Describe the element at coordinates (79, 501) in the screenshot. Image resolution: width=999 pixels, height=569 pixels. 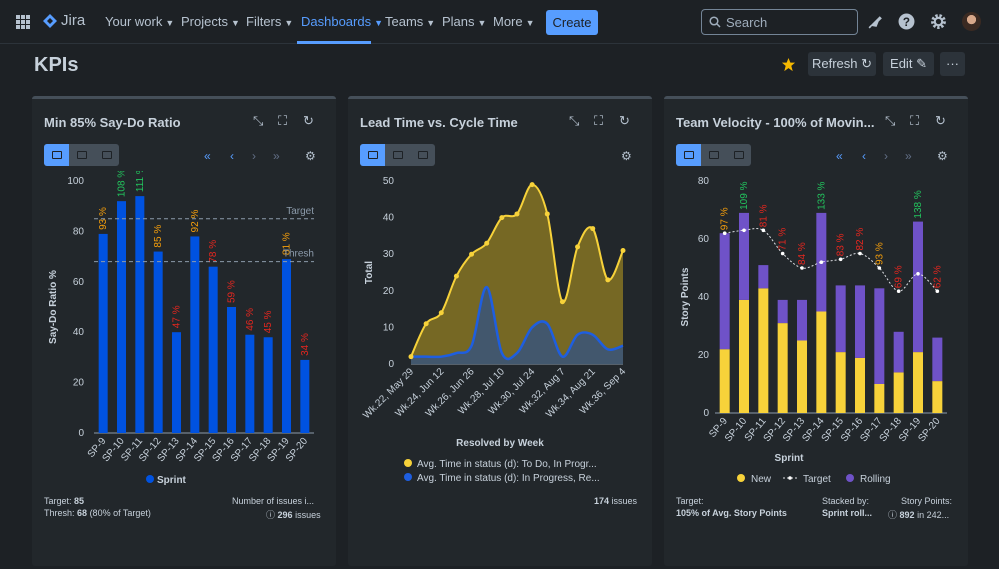
I see `foot-target-value: 85` at that location.